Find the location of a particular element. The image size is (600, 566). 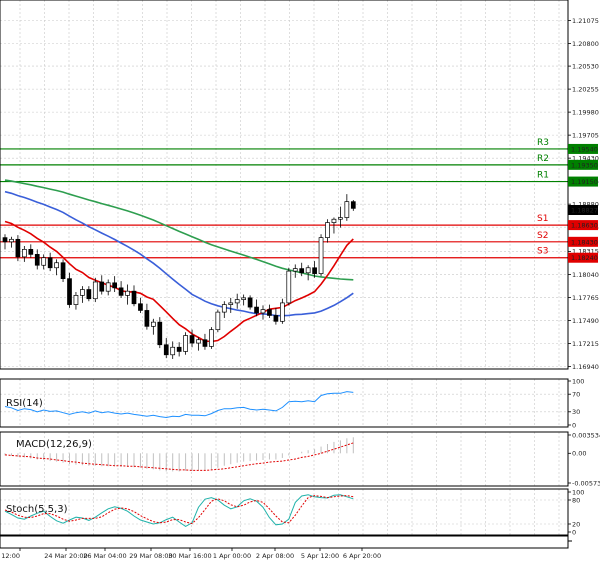

axis-tick-label: 1.19705 is located at coordinates (585, 135).